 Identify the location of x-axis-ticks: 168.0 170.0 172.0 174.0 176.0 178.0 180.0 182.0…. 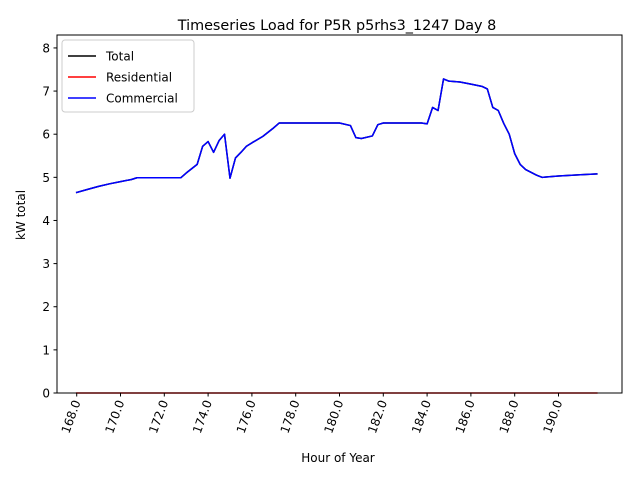
(312, 414).